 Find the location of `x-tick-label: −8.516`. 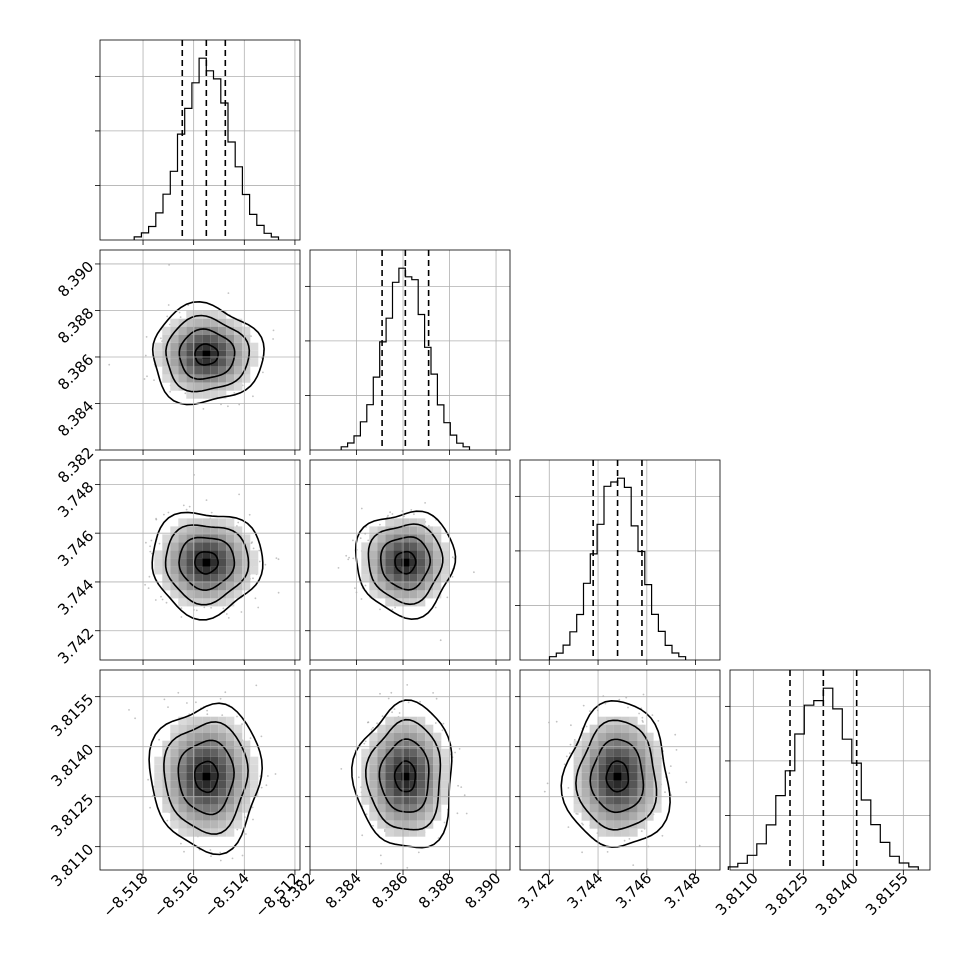

x-tick-label: −8.516 is located at coordinates (176, 895).